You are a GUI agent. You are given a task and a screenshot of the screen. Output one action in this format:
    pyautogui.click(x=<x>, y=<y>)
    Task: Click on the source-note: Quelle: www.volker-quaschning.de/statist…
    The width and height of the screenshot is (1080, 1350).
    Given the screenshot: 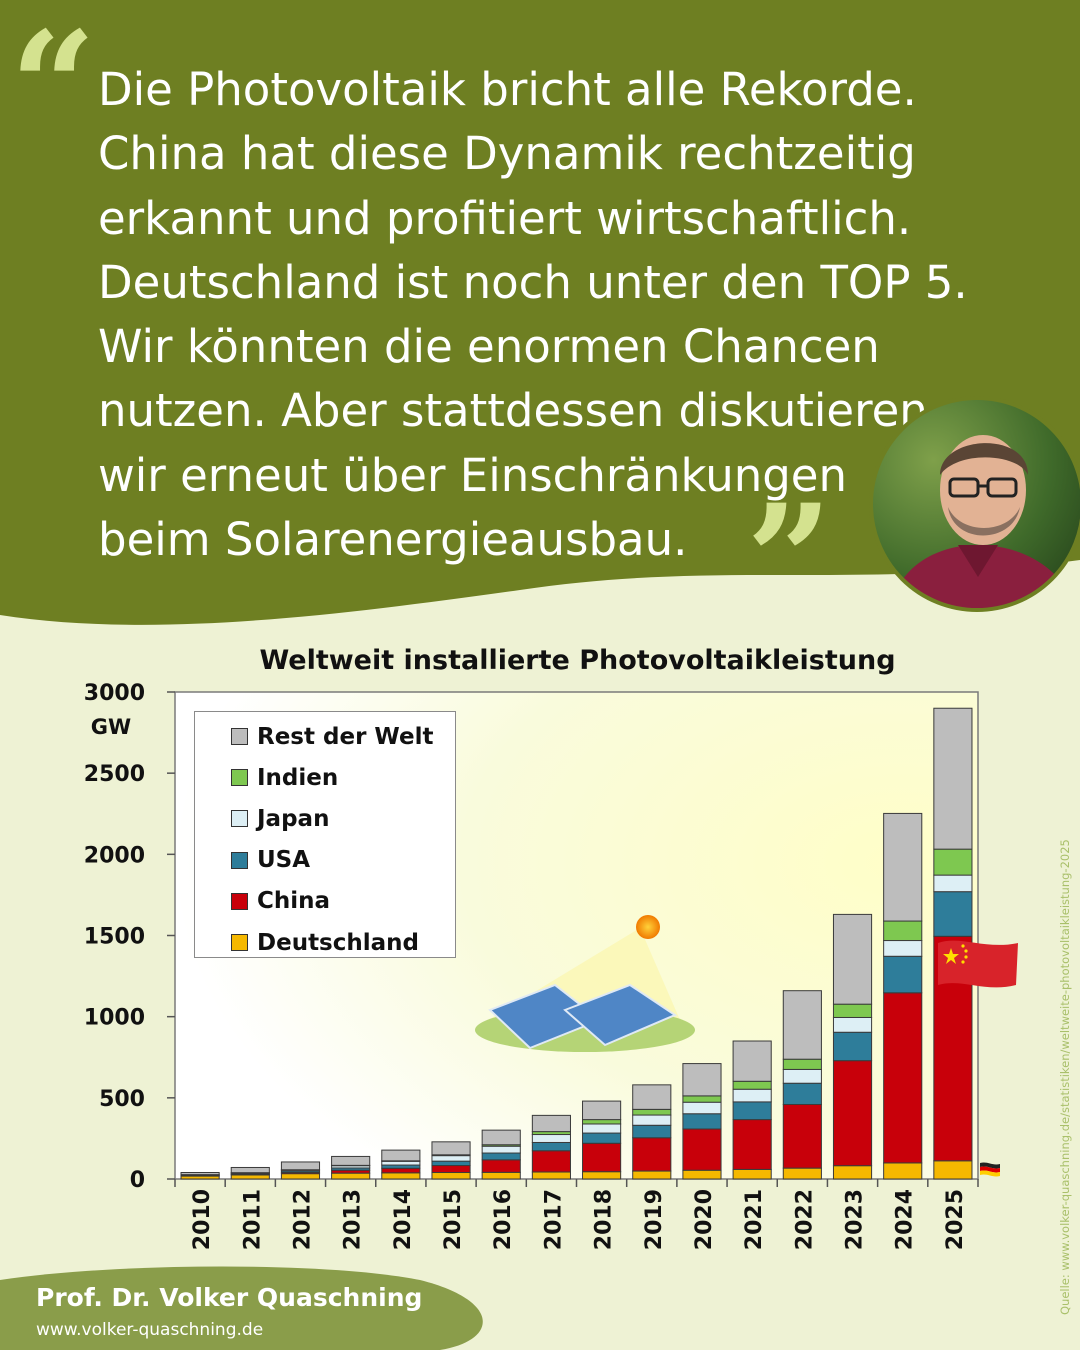 What is the action you would take?
    pyautogui.click(x=1065, y=1077)
    